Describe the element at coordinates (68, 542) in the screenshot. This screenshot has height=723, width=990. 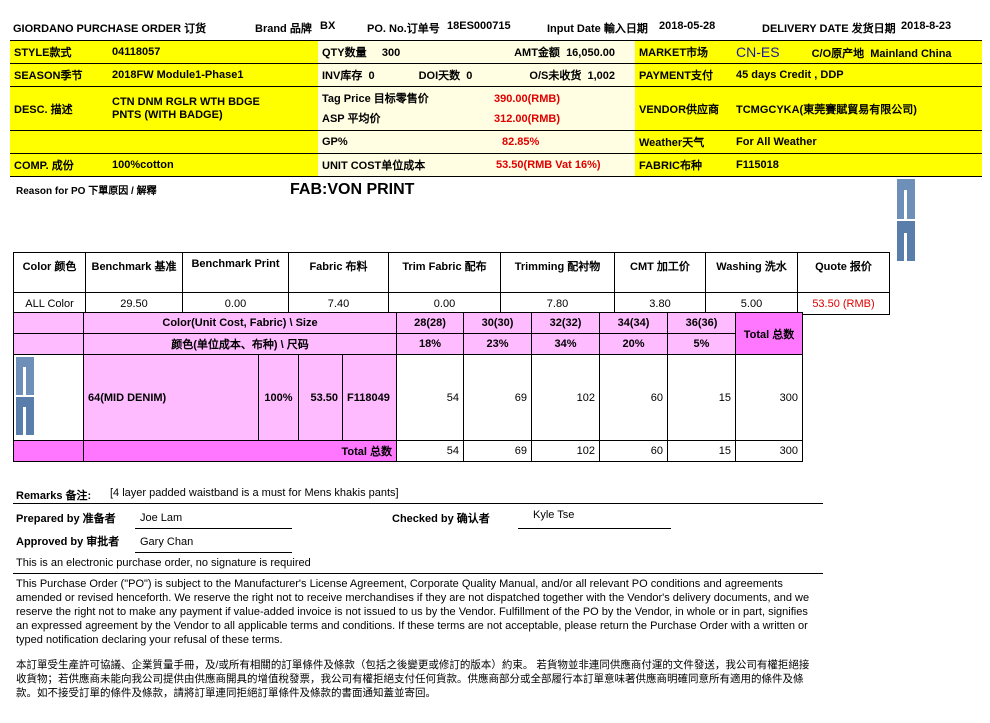
I see `approved-label: Approved by 审批者` at that location.